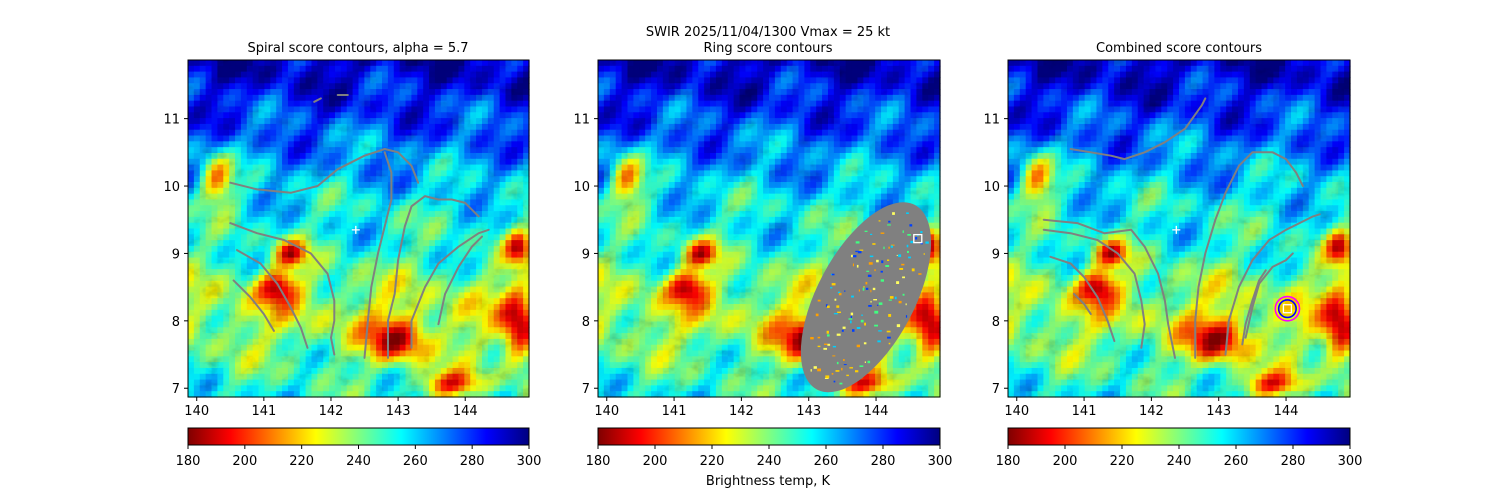 Image resolution: width=1500 pixels, height=500 pixels. What do you see at coordinates (866, 297) in the screenshot?
I see `ring-score-ellipse` at bounding box center [866, 297].